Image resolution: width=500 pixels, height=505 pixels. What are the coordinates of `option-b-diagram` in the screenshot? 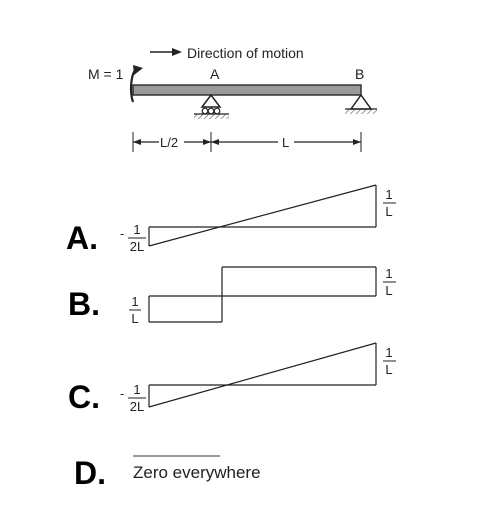 It's located at (262, 294).